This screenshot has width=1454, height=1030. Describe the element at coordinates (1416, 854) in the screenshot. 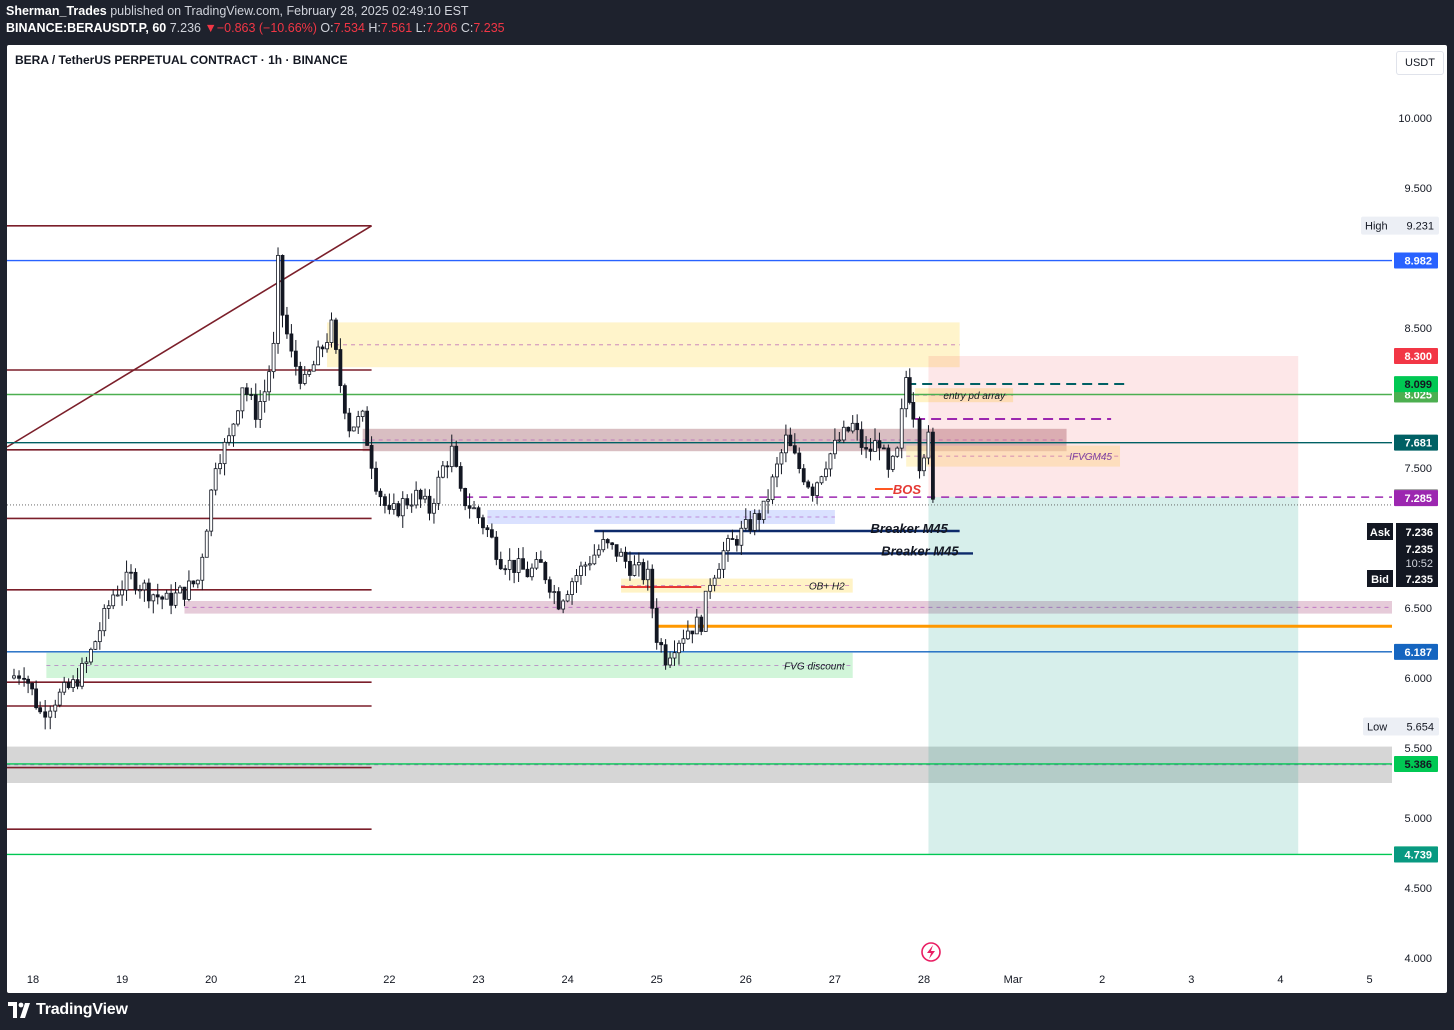

I see `axis-badge-4.739-bg` at that location.